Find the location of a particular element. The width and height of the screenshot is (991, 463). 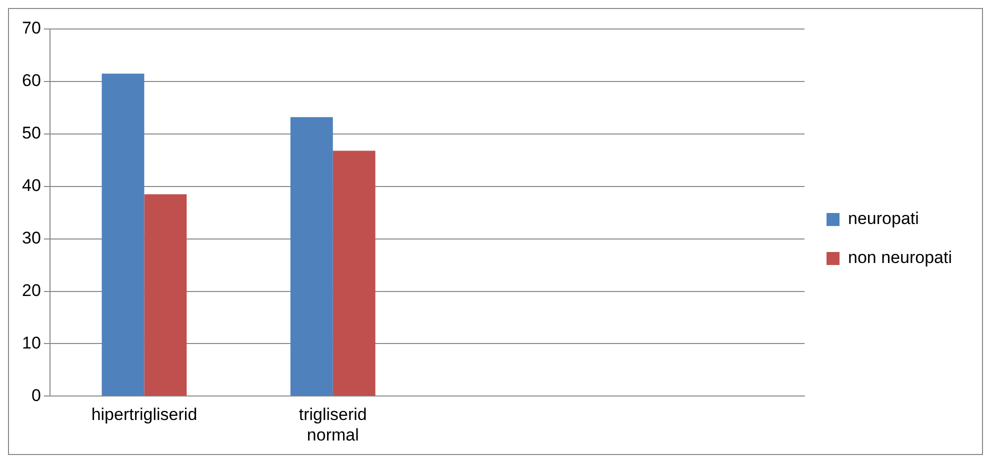

y-tick-label: 20 is located at coordinates (31, 290).